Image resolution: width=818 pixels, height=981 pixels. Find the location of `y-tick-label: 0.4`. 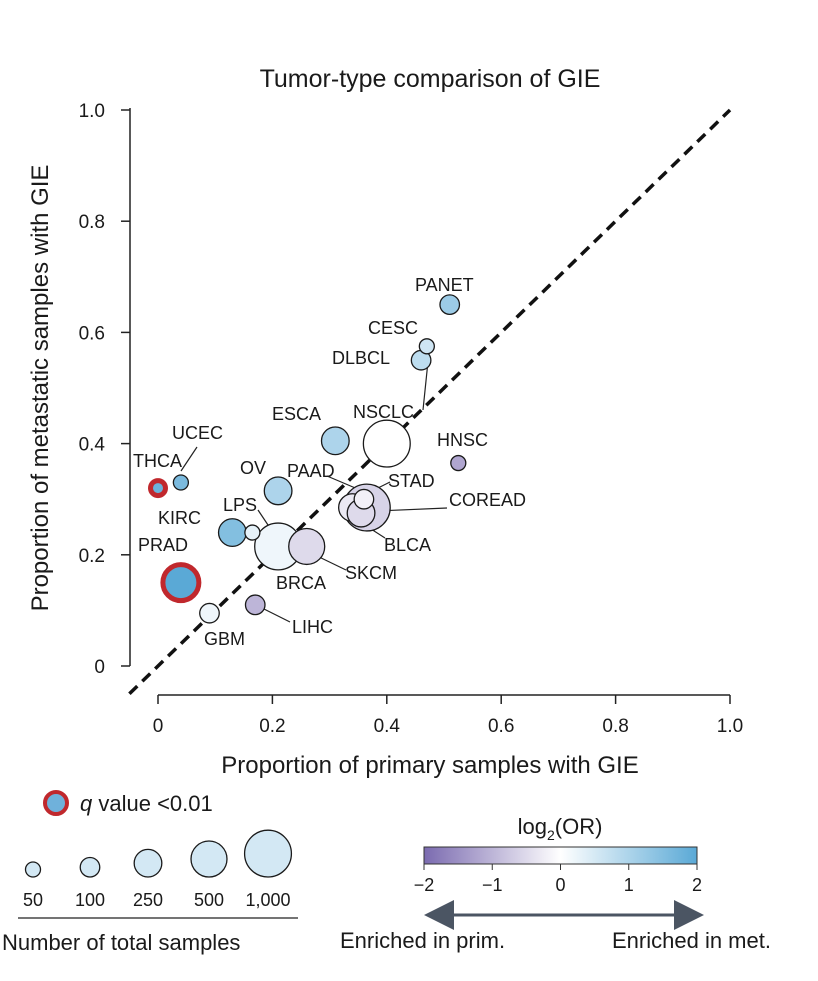

y-tick-label: 0.4 is located at coordinates (92, 445).